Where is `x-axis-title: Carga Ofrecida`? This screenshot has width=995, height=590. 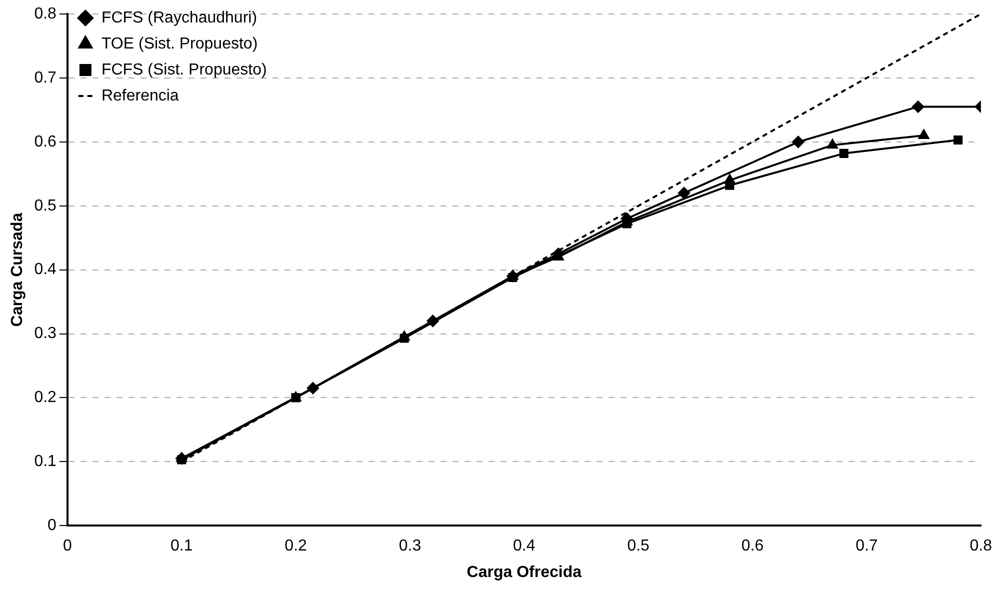 x-axis-title: Carga Ofrecida is located at coordinates (524, 572).